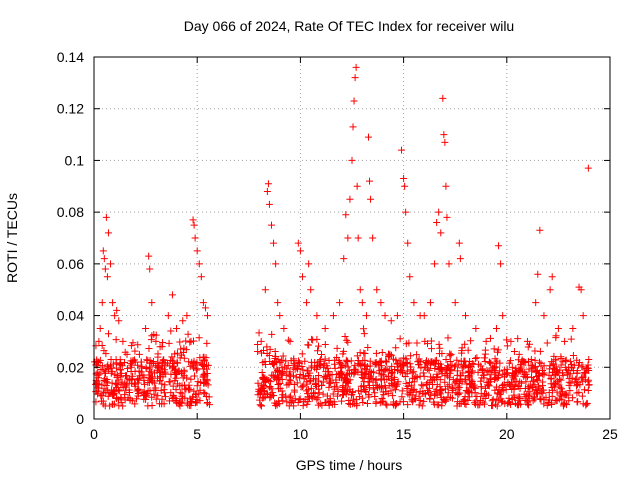 This screenshot has height=480, width=640. Describe the element at coordinates (70, 57) in the screenshot. I see `y-tick-label: 0.14` at that location.